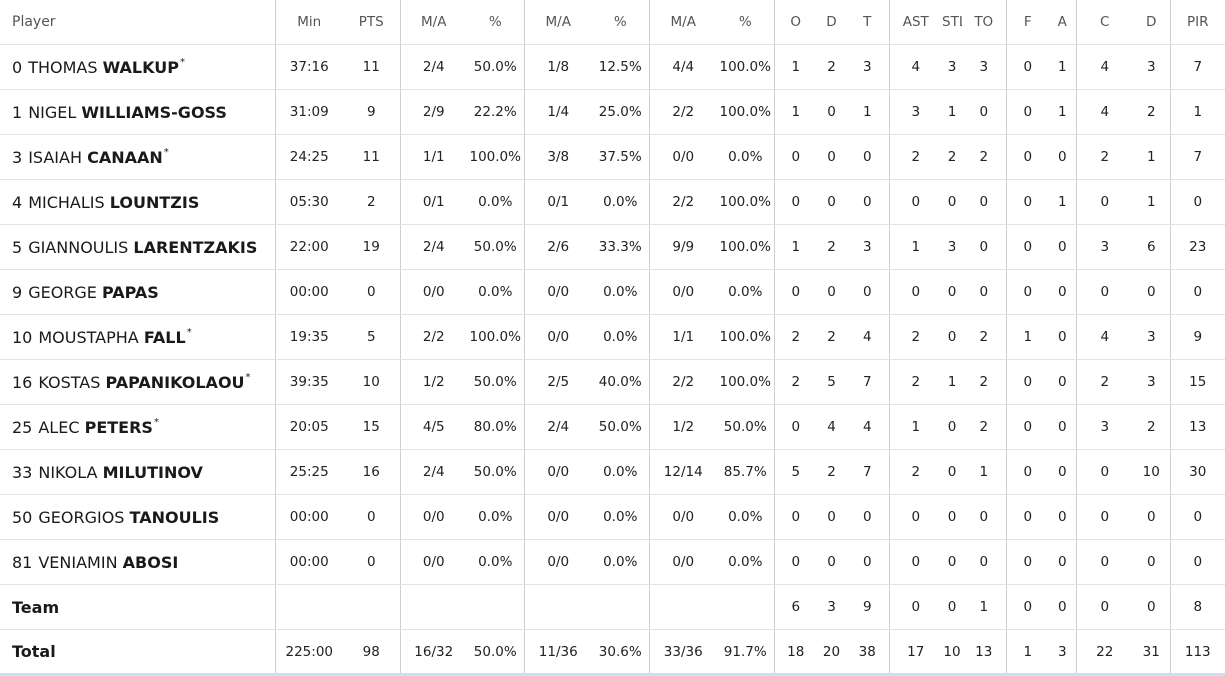  What do you see at coordinates (984, 607) in the screenshot?
I see `turnovers-cell: 1` at bounding box center [984, 607].